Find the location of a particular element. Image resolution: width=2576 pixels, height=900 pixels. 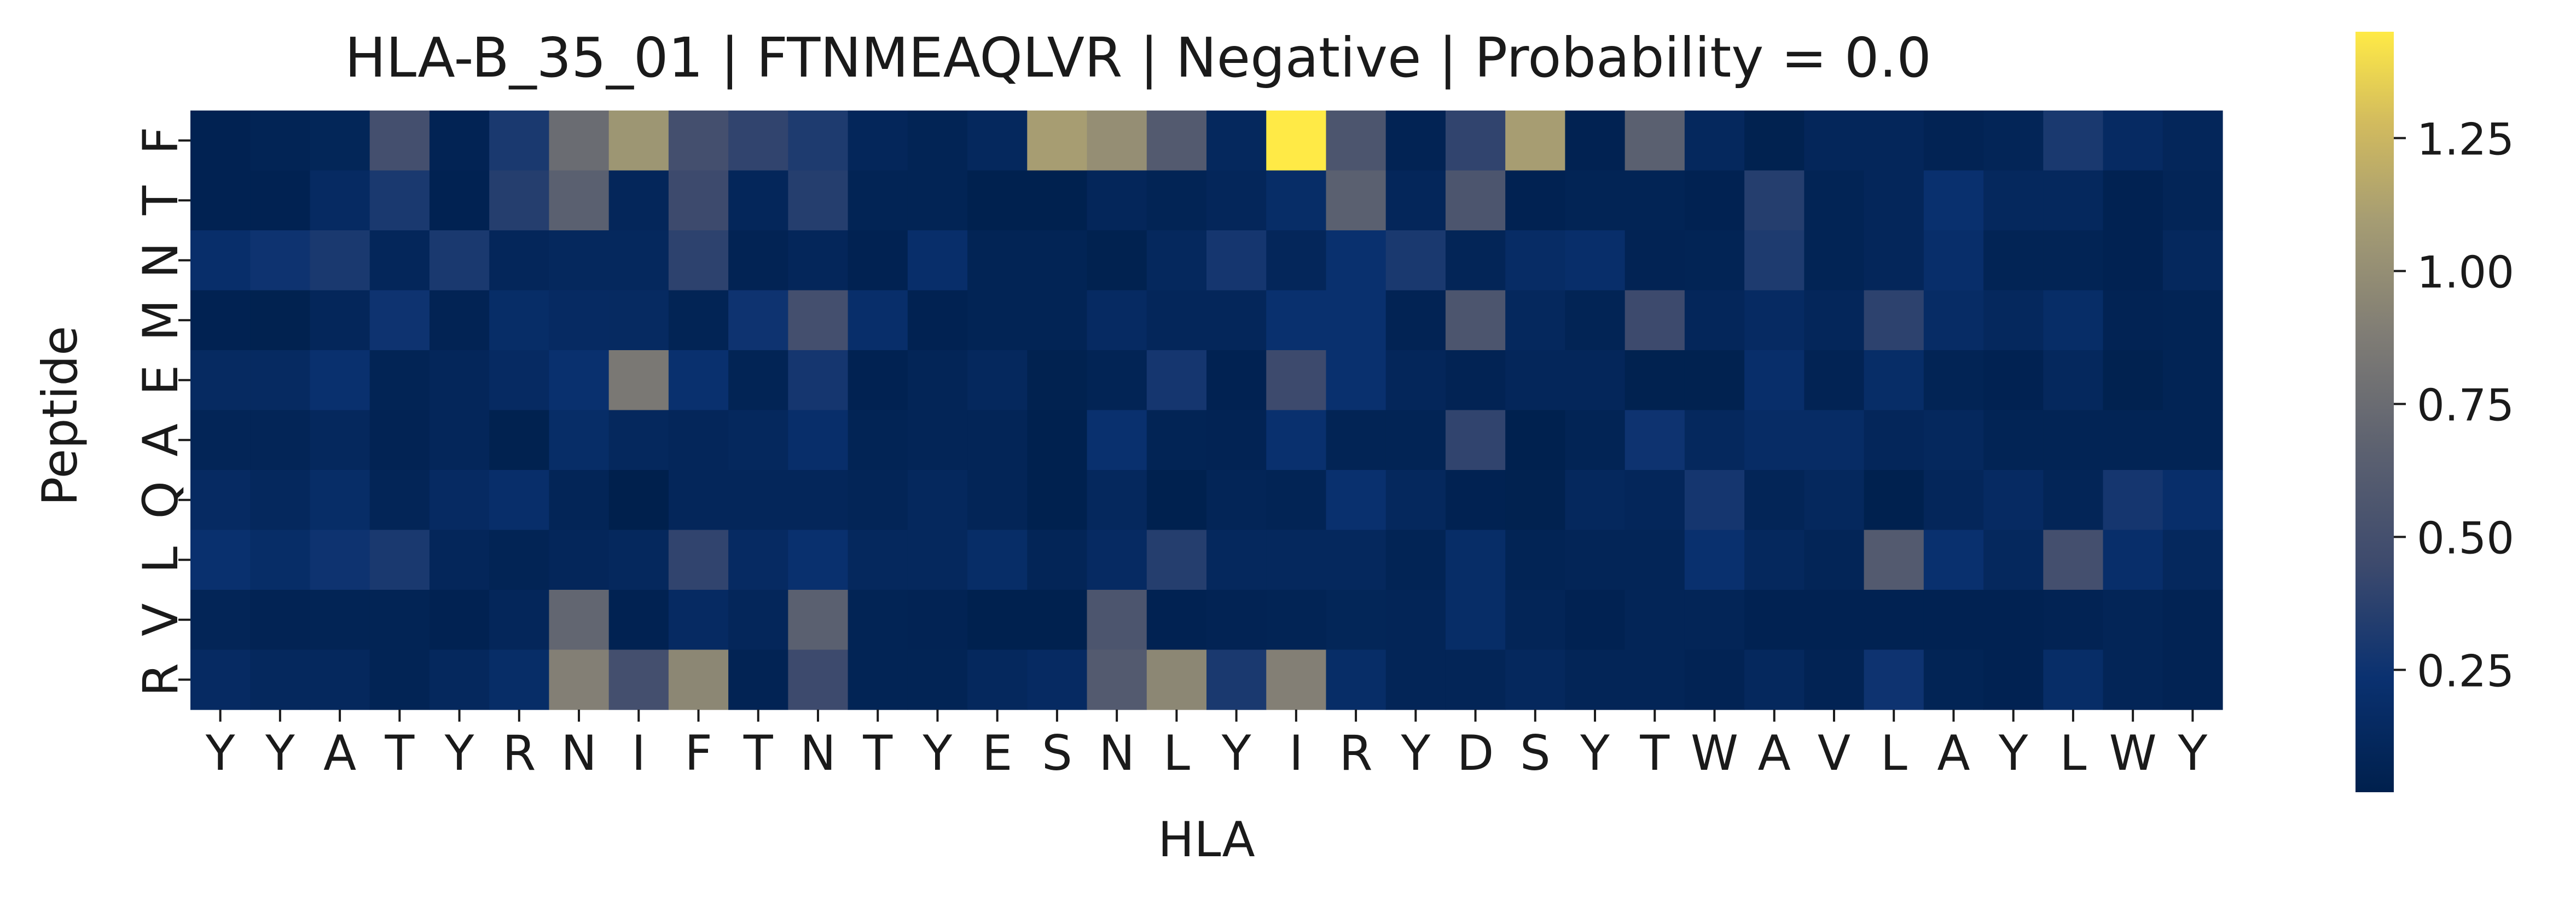

x-axis-label: HLA is located at coordinates (1206, 839).